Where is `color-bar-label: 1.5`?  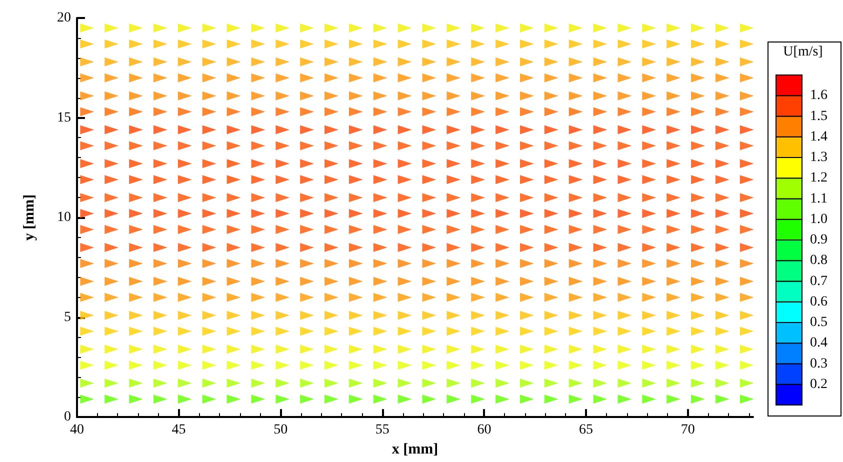 color-bar-label: 1.5 is located at coordinates (819, 116).